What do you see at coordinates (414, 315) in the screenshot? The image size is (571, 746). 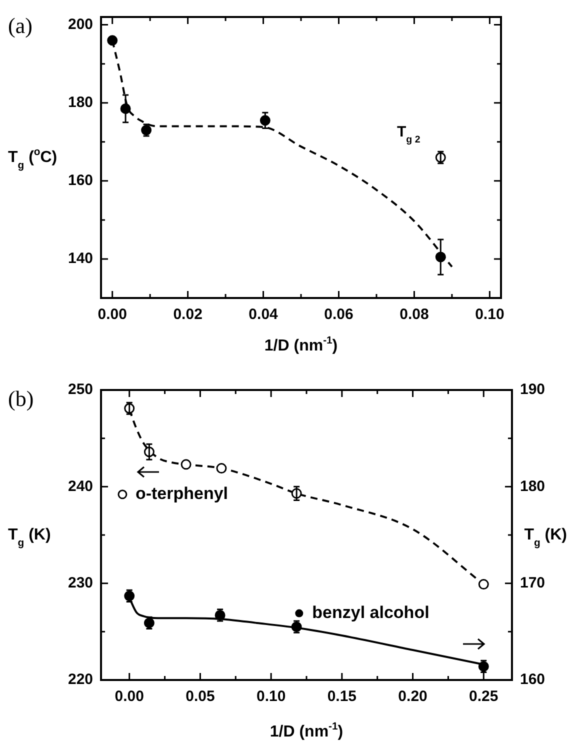 I see `x-tick-label: 0.08` at bounding box center [414, 315].